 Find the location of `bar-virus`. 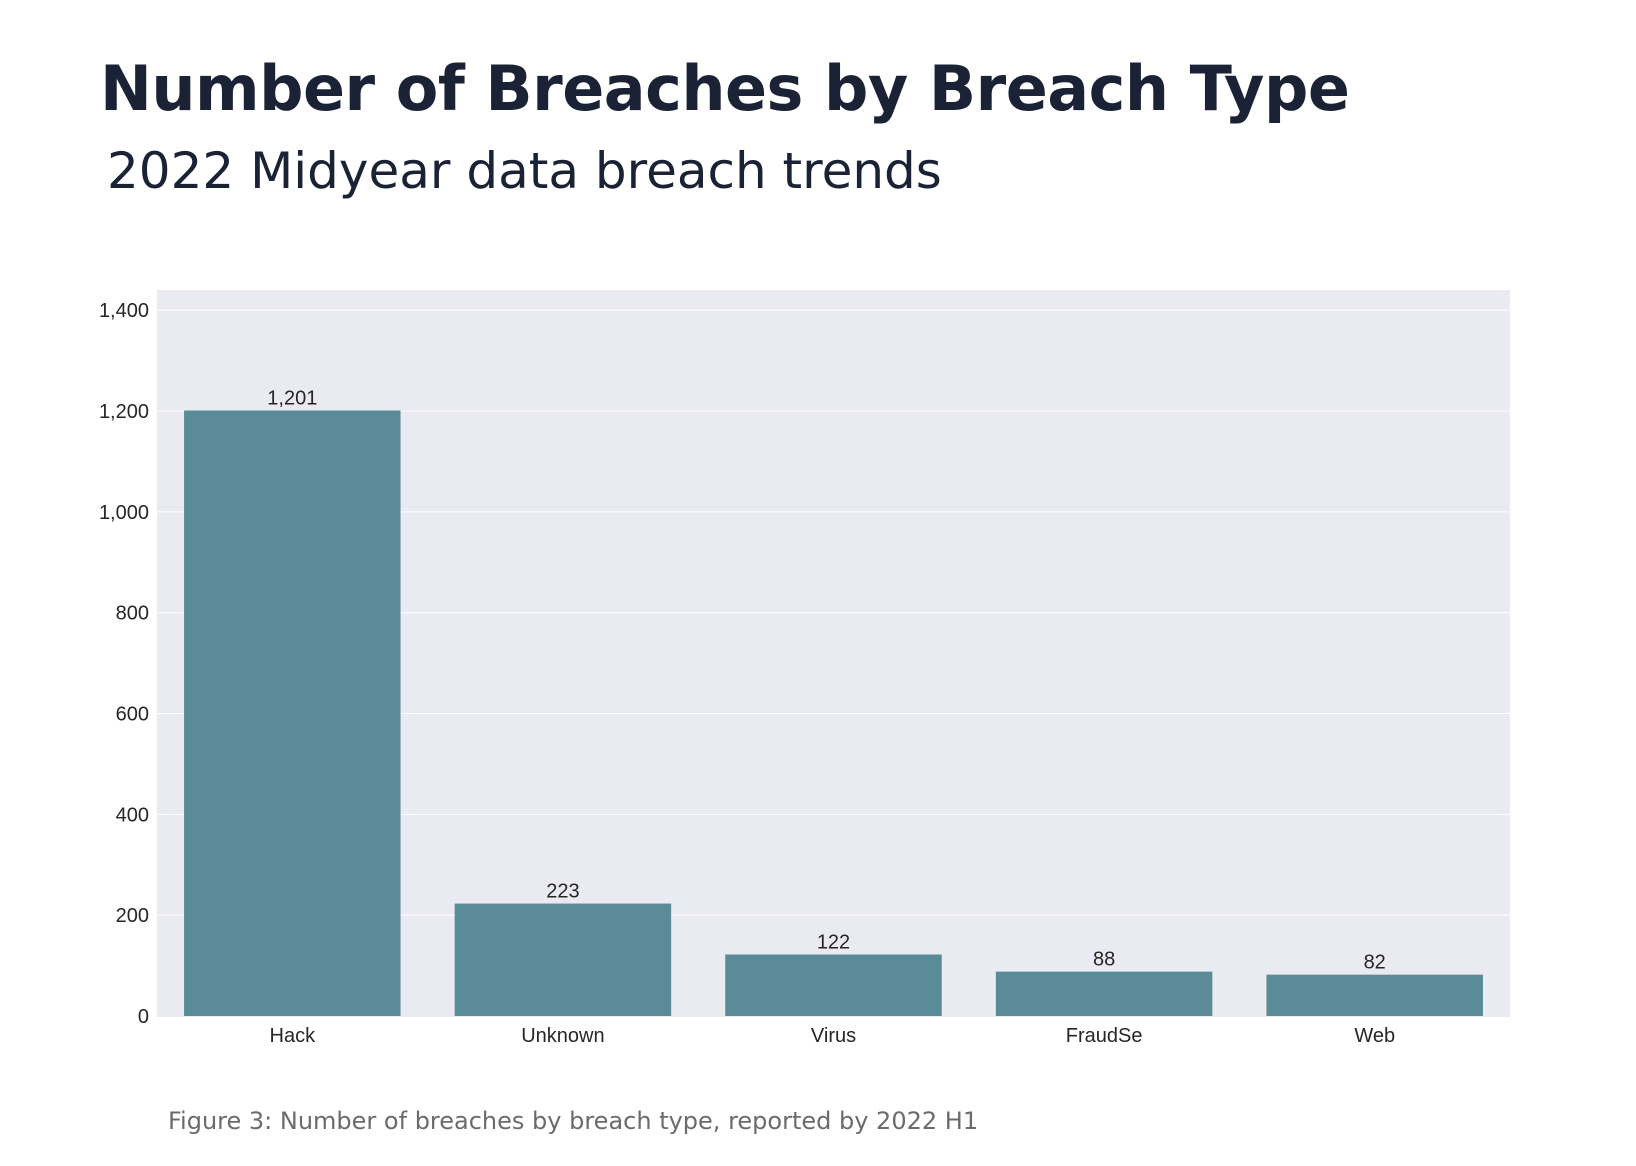

bar-virus is located at coordinates (833, 985).